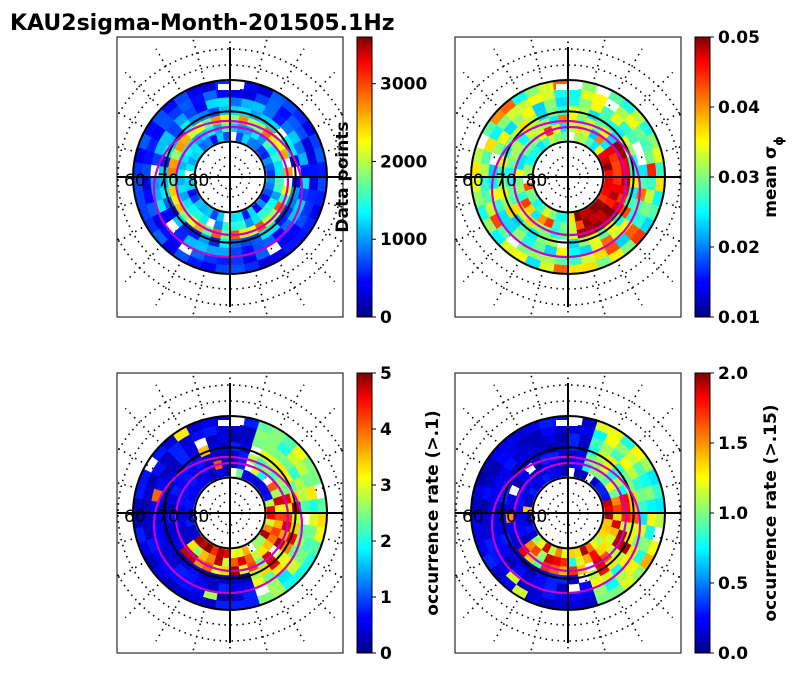  I want to click on colorbar-label: Data points, so click(343, 176).